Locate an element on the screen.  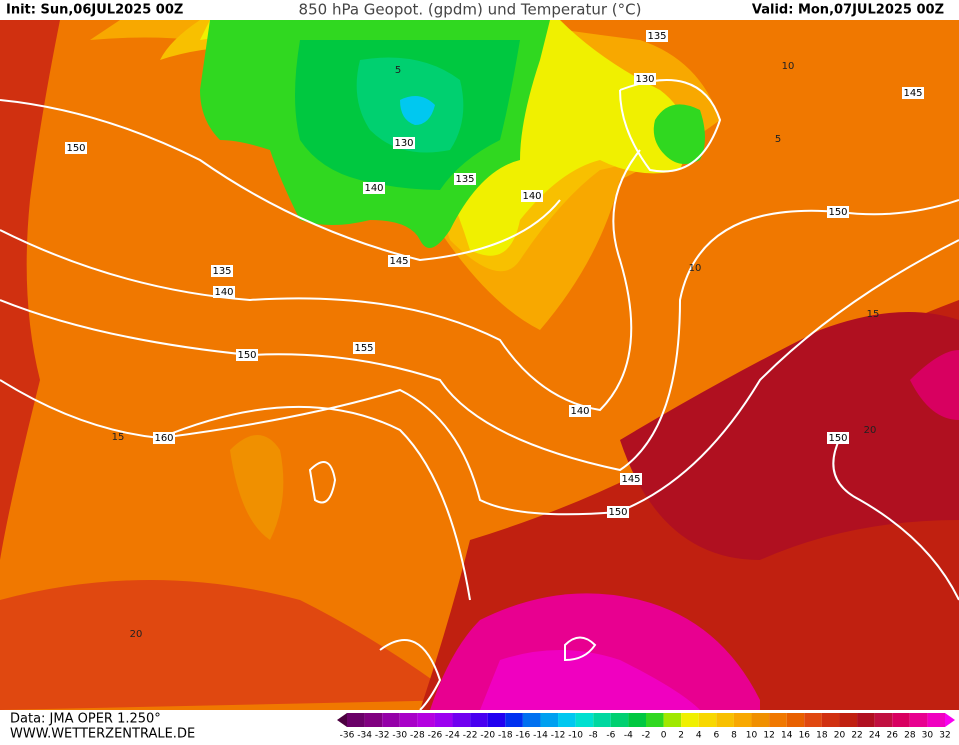
colorbar-label: -10 is located at coordinates (575, 736).